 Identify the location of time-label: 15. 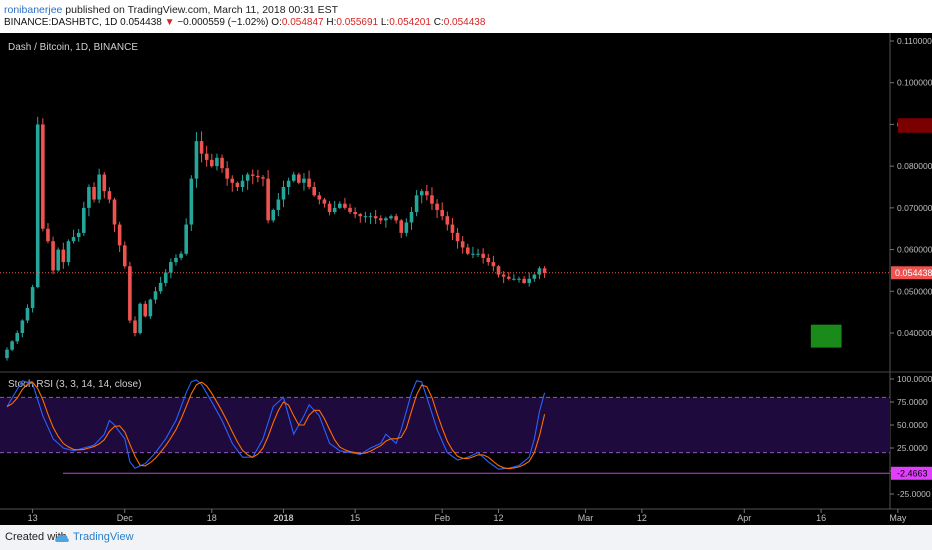
(355, 518).